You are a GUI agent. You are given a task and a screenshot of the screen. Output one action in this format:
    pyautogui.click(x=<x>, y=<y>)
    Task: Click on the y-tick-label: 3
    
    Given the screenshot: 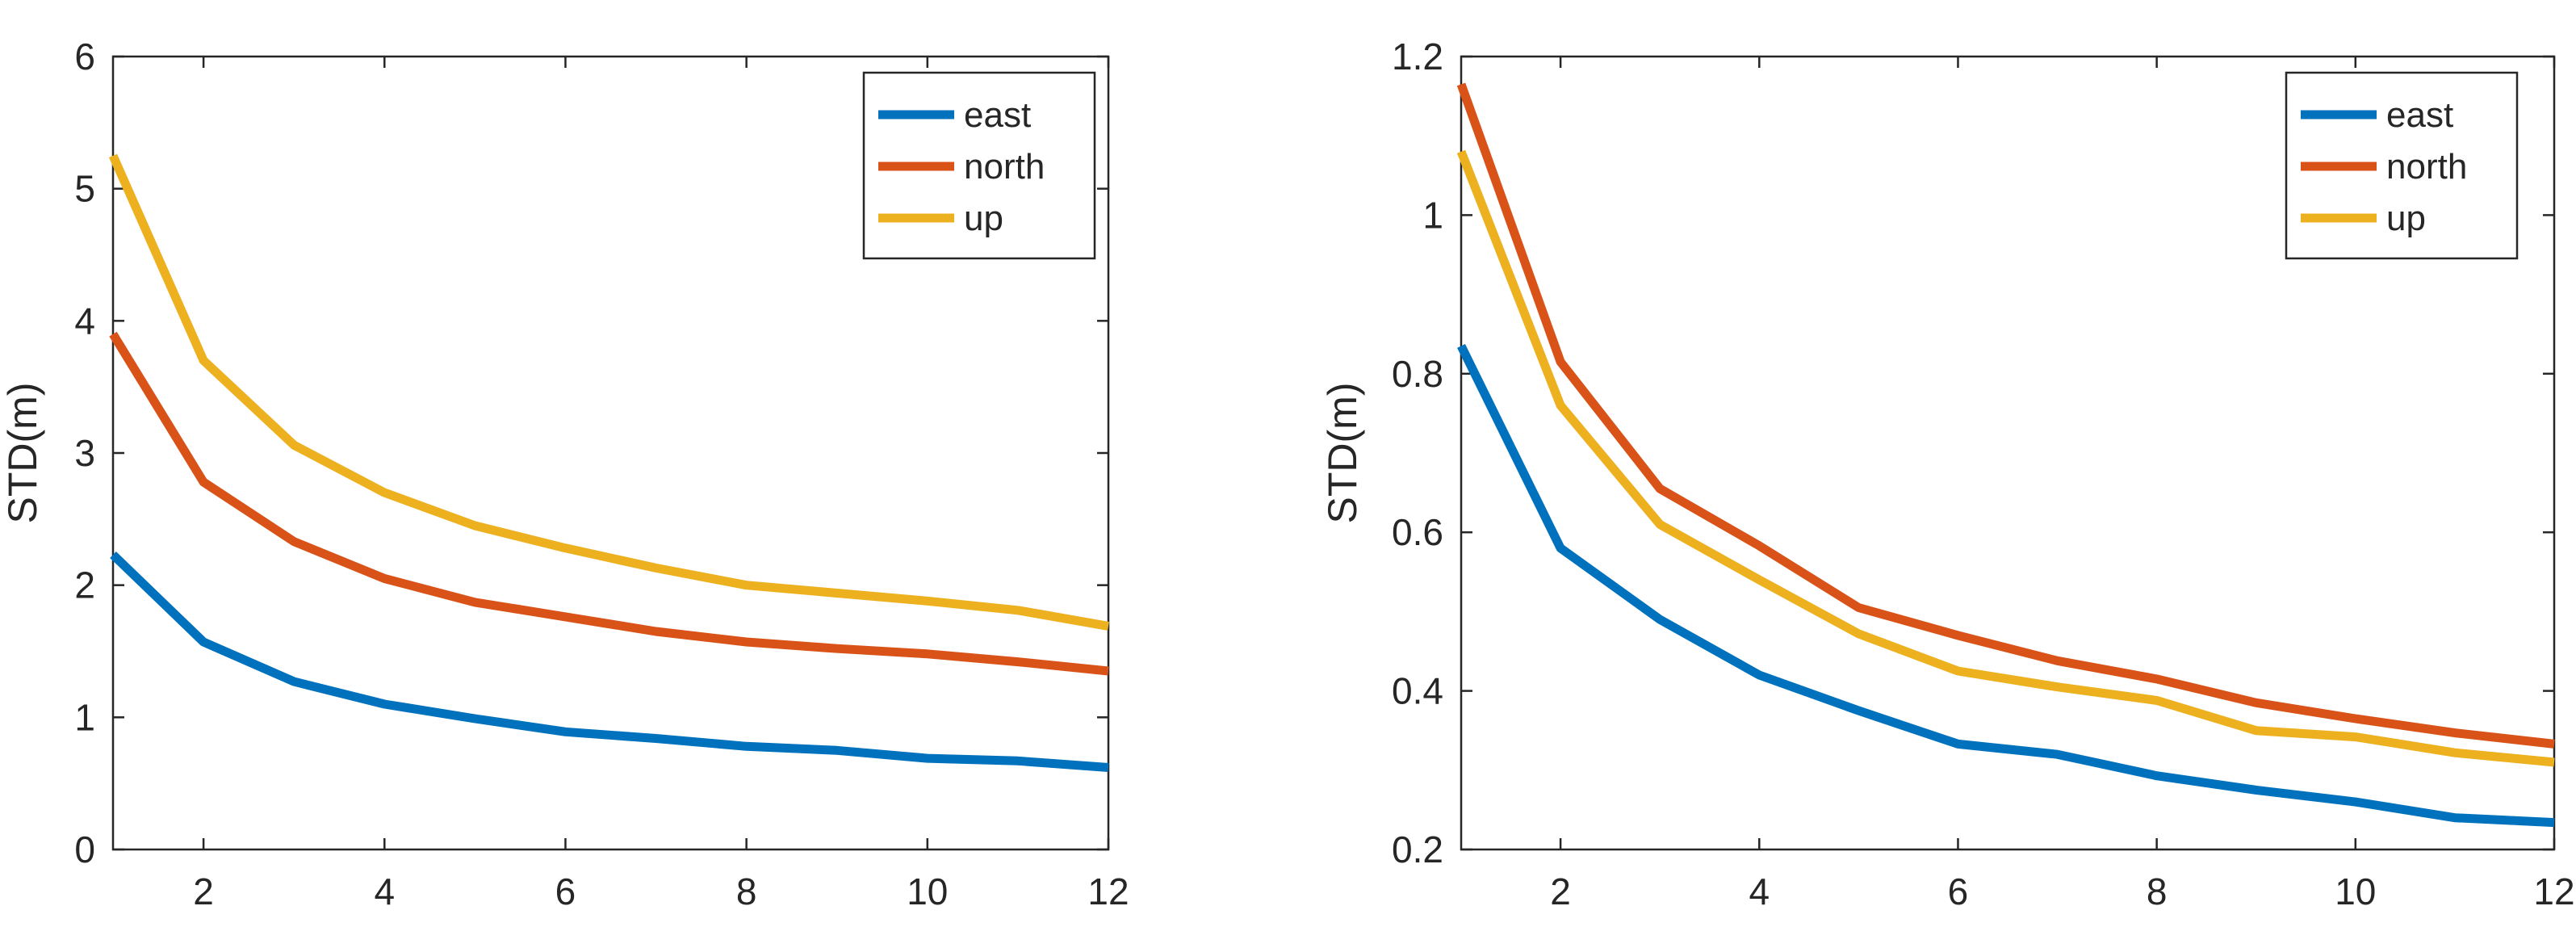 What is the action you would take?
    pyautogui.click(x=85, y=453)
    